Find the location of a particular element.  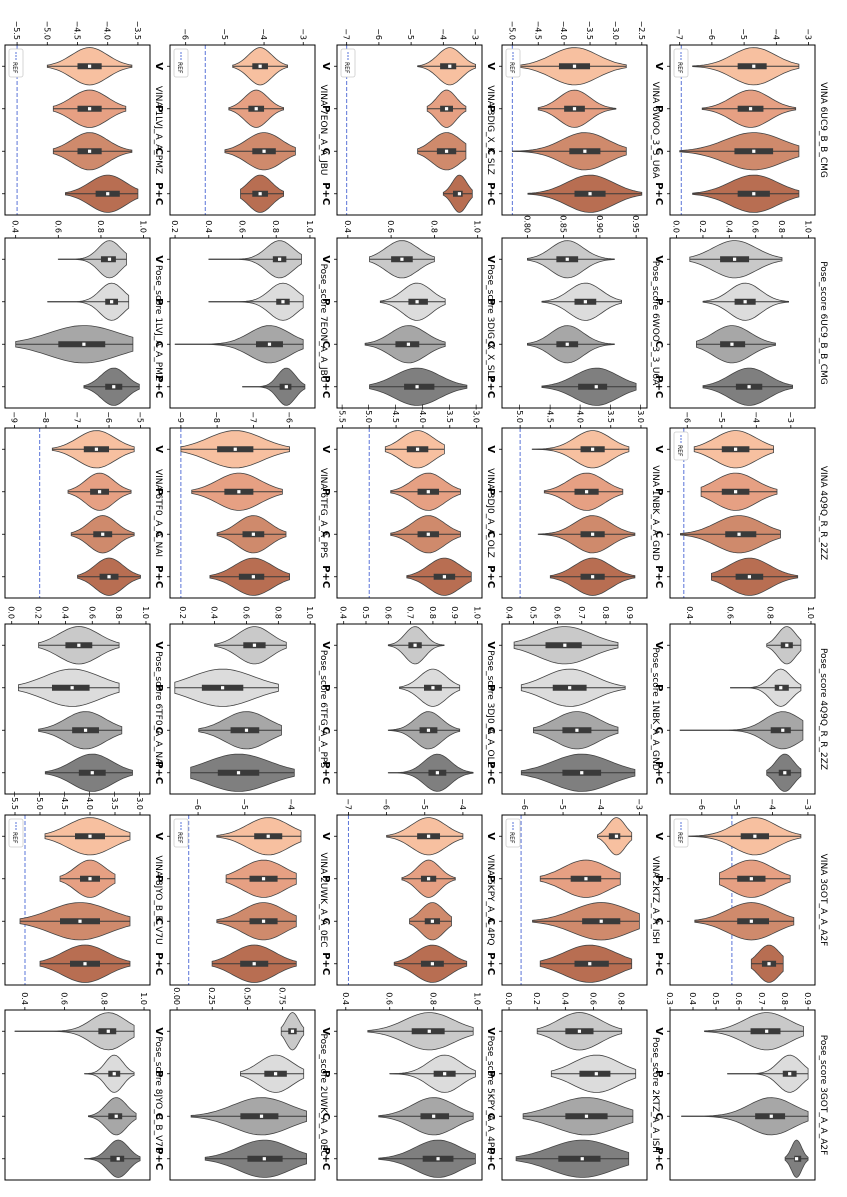

y-tick-label: 0.80 is located at coordinates (526, 224).